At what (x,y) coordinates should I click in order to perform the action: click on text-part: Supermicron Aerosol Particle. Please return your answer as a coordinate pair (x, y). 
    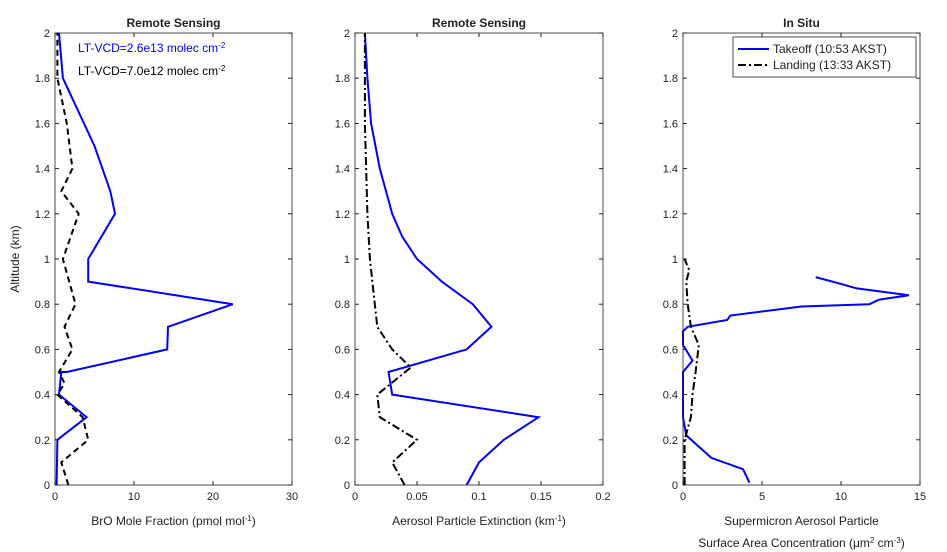
    Looking at the image, I should click on (801, 521).